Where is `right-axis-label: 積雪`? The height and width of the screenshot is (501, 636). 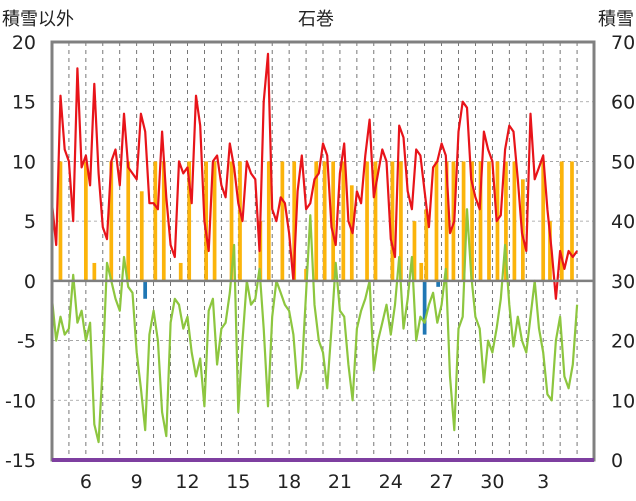 right-axis-label: 積雪 is located at coordinates (616, 19).